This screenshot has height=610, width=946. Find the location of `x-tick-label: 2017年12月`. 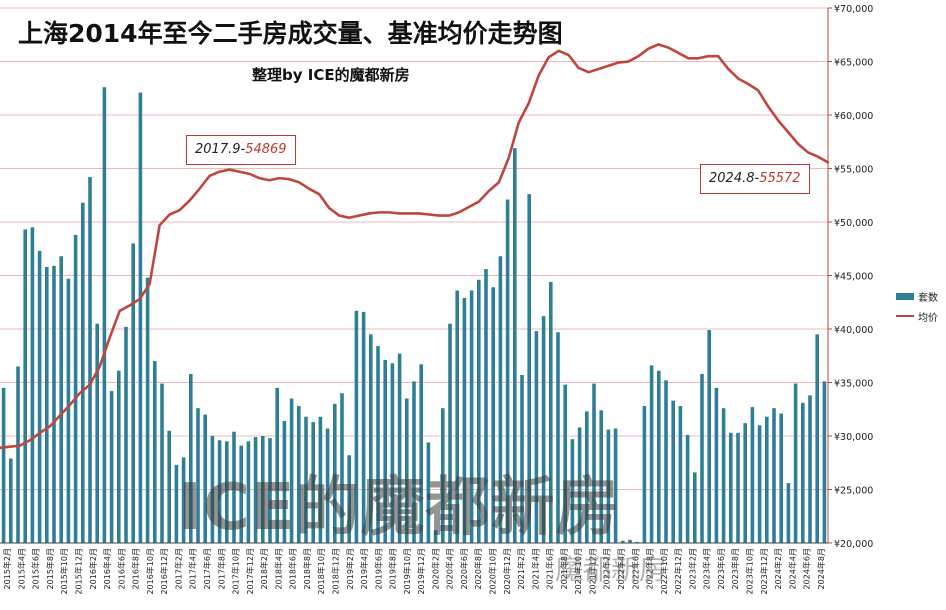

x-tick-label: 2017年12月 is located at coordinates (250, 571).